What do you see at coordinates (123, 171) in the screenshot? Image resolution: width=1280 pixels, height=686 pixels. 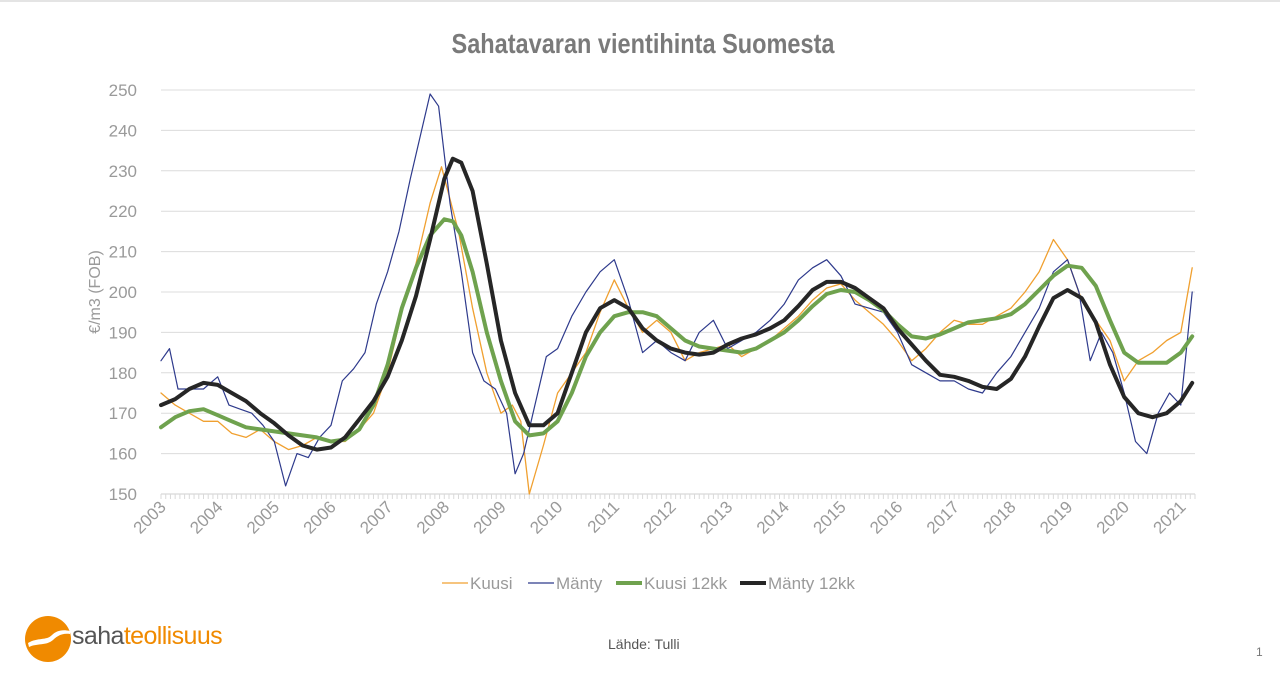 I see `y-tick-label: 230` at bounding box center [123, 171].